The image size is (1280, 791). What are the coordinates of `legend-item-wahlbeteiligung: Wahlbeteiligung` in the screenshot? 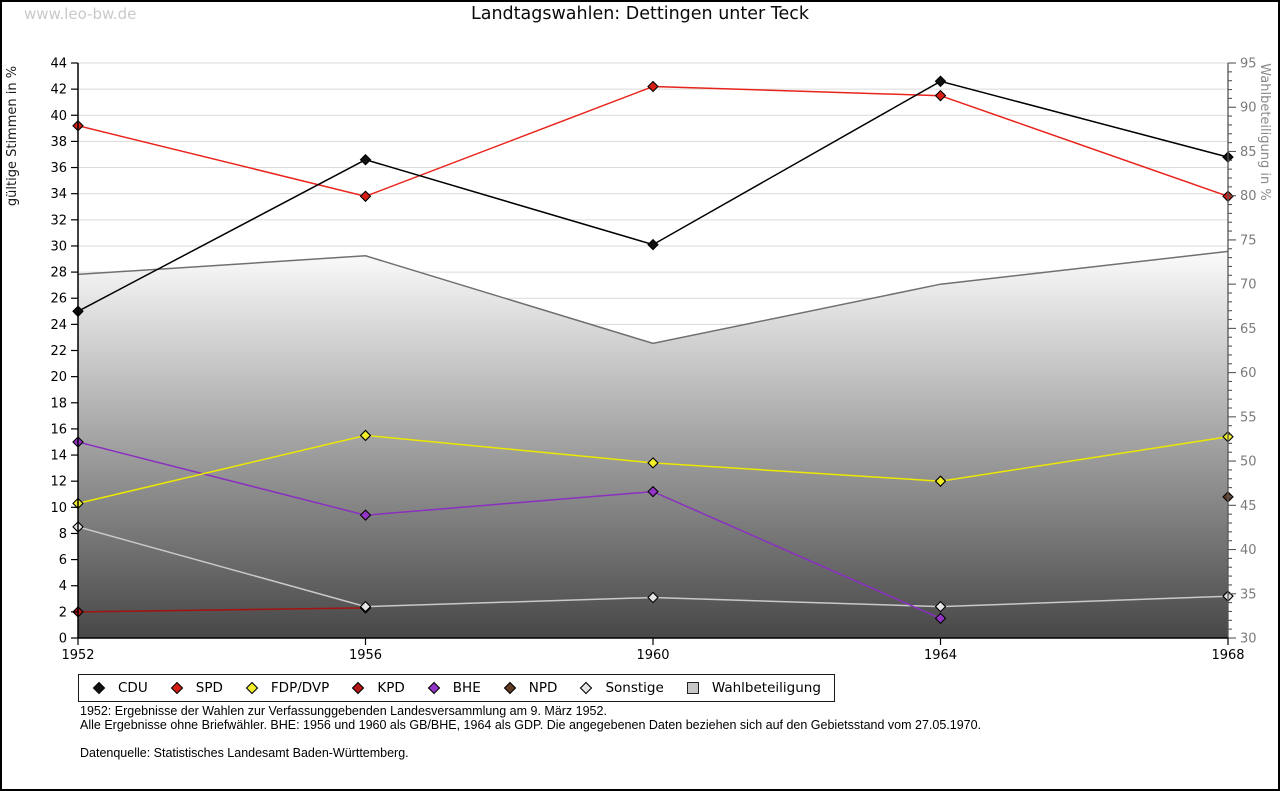 It's located at (753, 688).